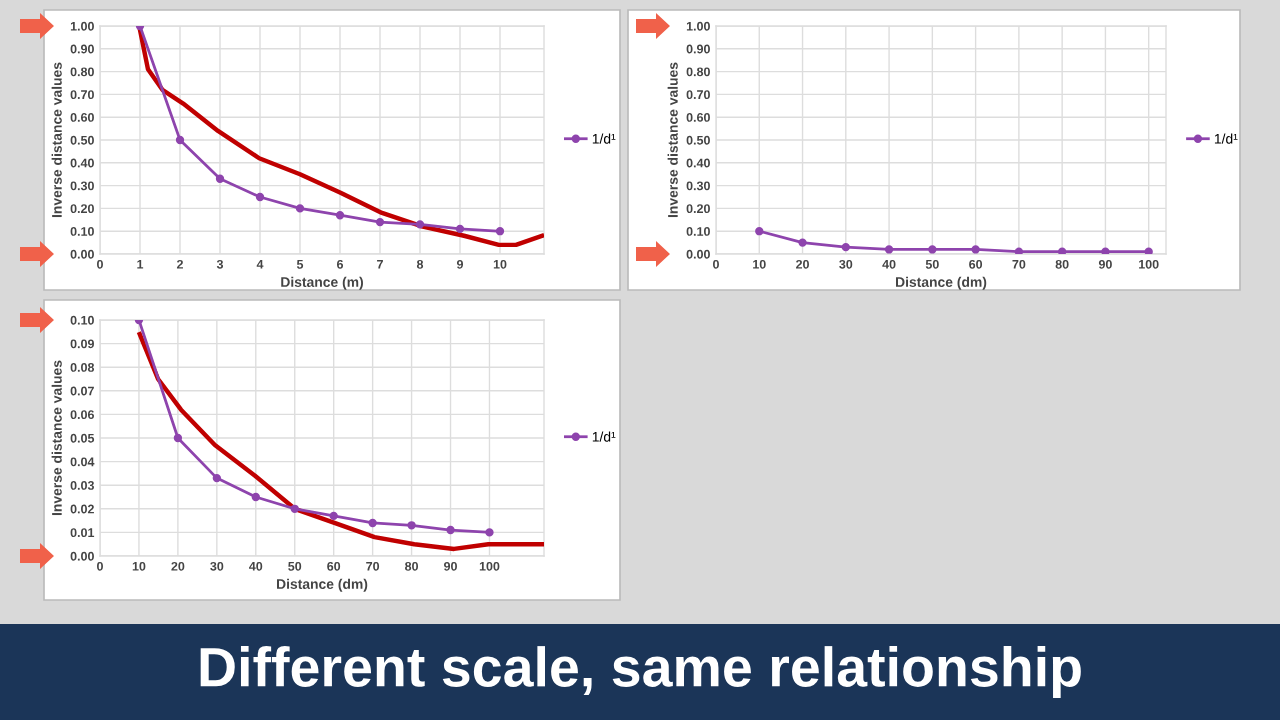 This screenshot has width=1280, height=720. What do you see at coordinates (340, 441) in the screenshot?
I see `line-series` at bounding box center [340, 441].